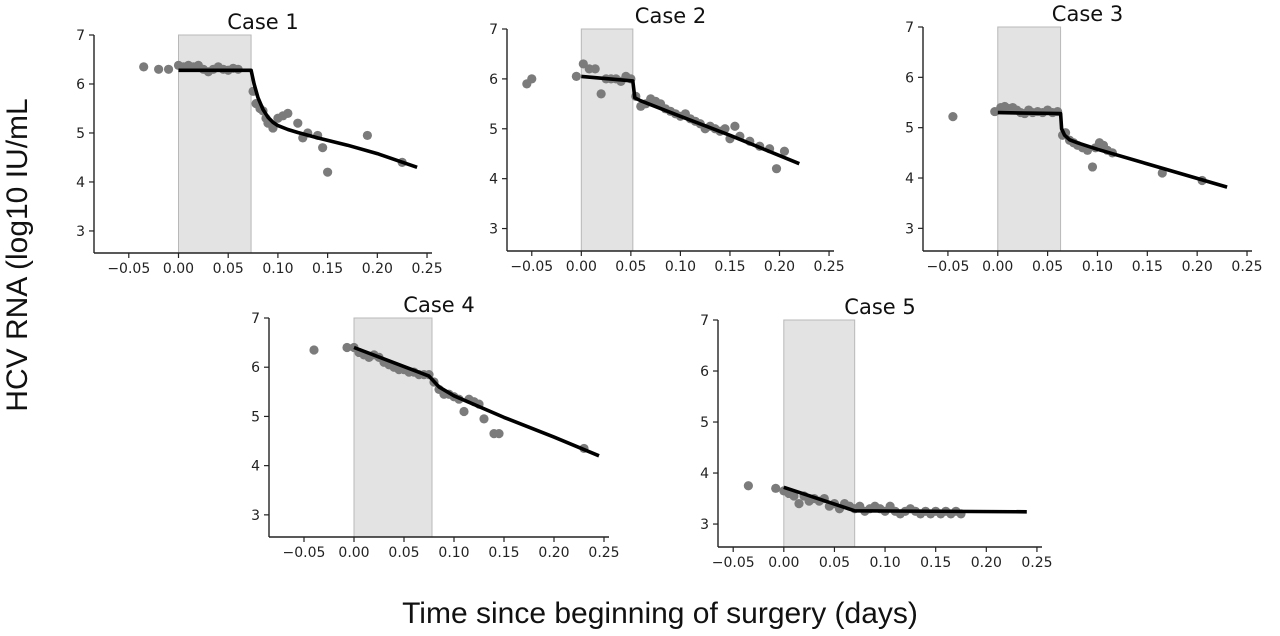 The height and width of the screenshot is (636, 1280). I want to click on chart-panel-3: Case 3 3 4 5 6 7 −0.05 0.00 0.05 0.10 0.15 0.20 0.25, so click(1084, 138).